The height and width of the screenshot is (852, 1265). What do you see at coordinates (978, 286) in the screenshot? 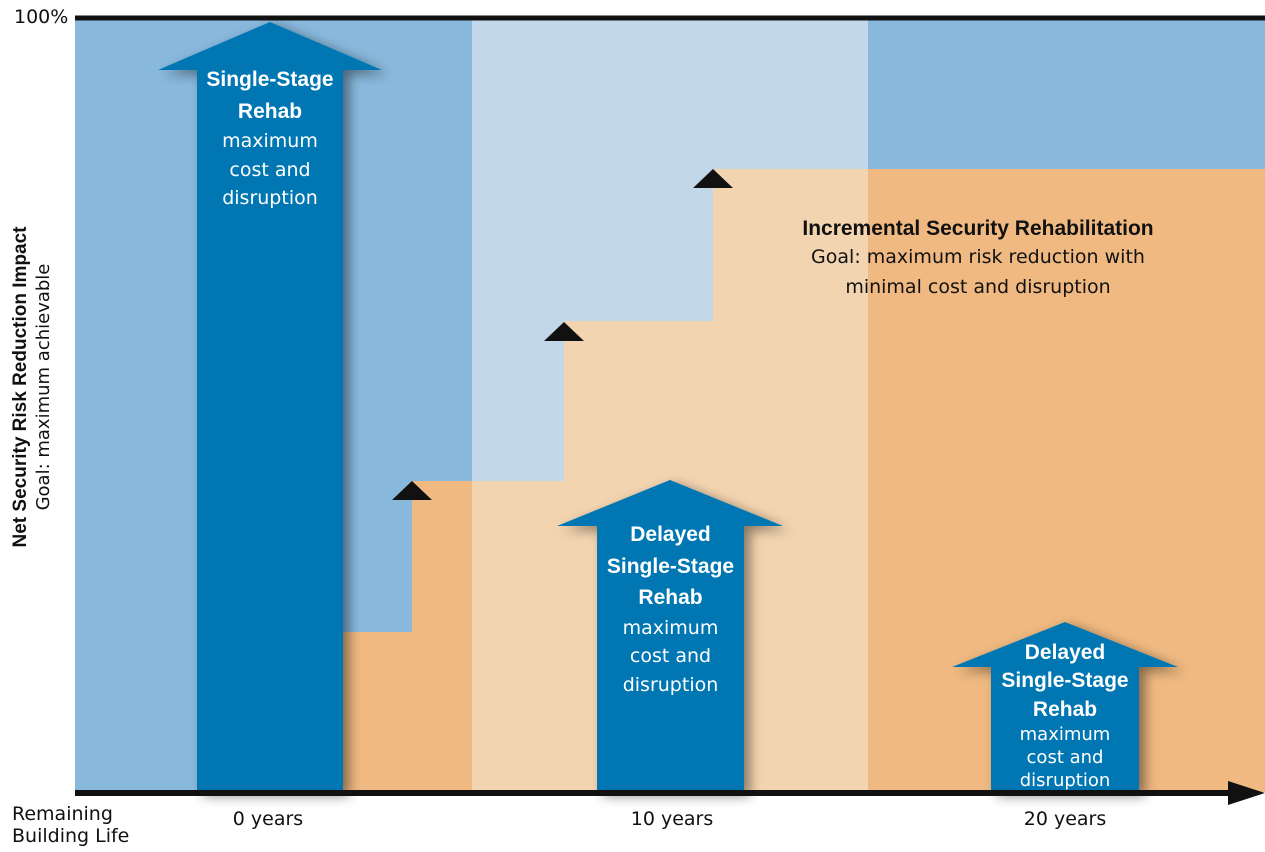
I see `incremental-goal-line2: minimal cost and disruption` at bounding box center [978, 286].